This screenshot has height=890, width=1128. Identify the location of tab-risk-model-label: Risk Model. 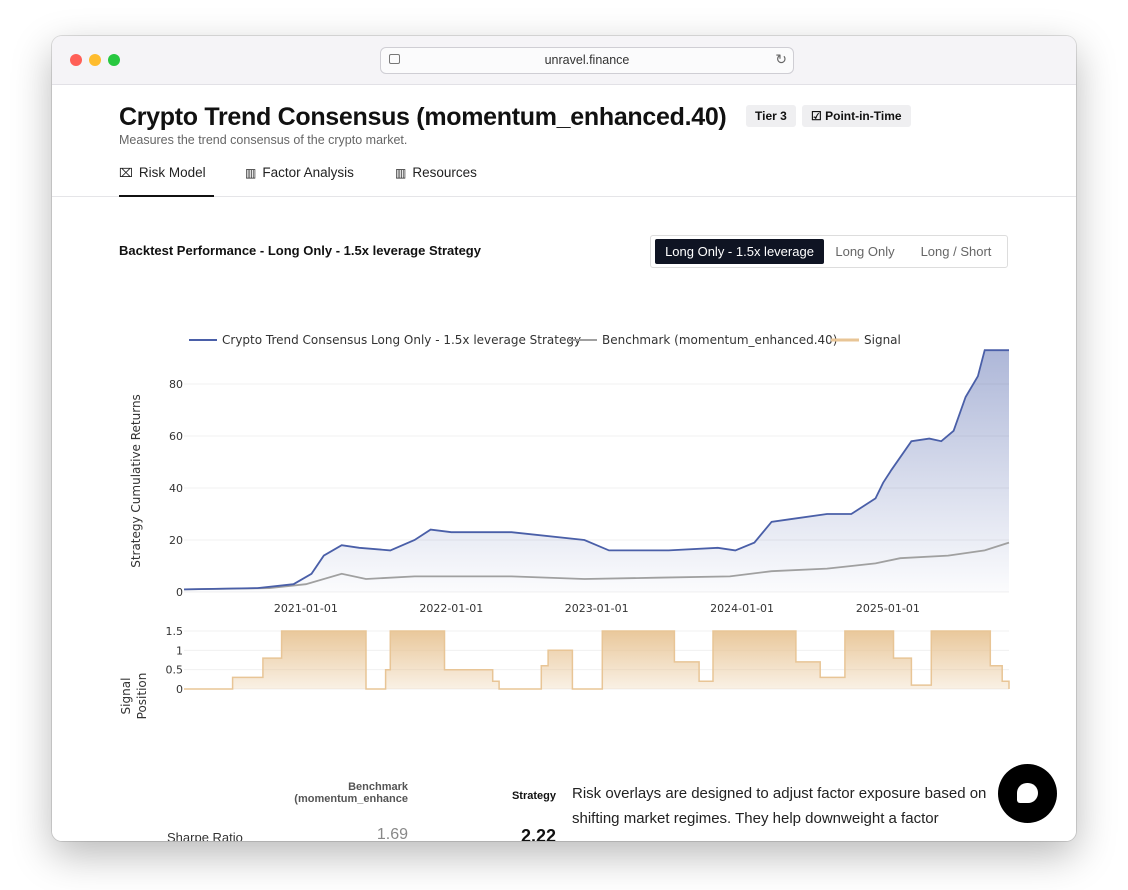
(172, 172).